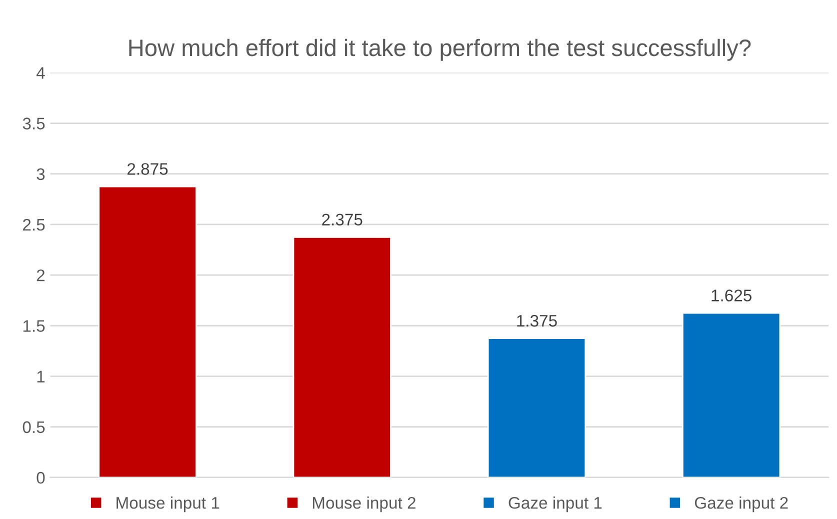 The height and width of the screenshot is (519, 837). I want to click on legend-label: Gaze input 2, so click(741, 504).